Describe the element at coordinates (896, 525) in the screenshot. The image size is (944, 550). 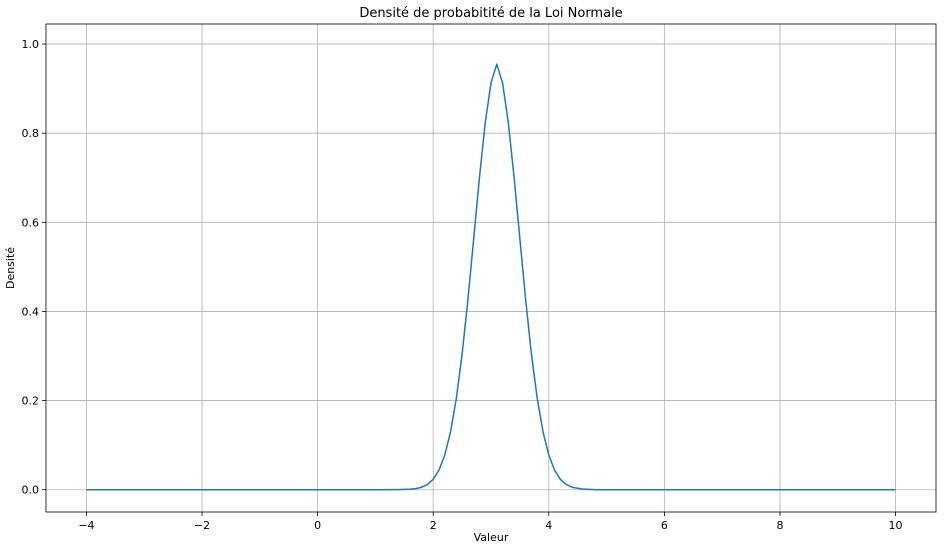
I see `x-tick-label: 10` at that location.